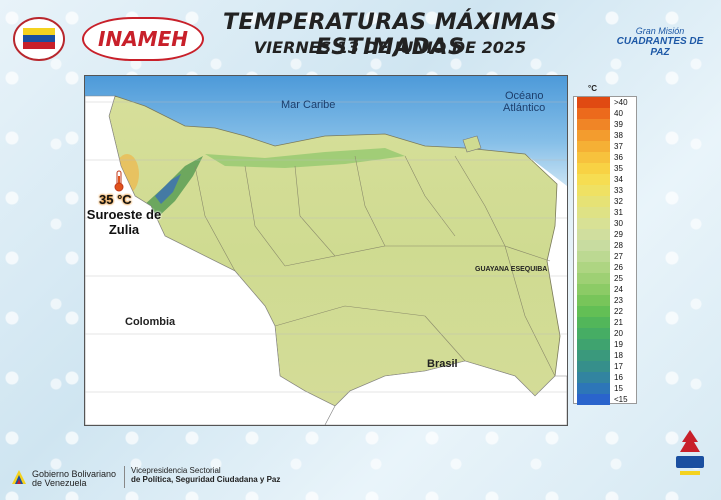 This screenshot has height=500, width=721. I want to click on legend-label: >40, so click(621, 102).